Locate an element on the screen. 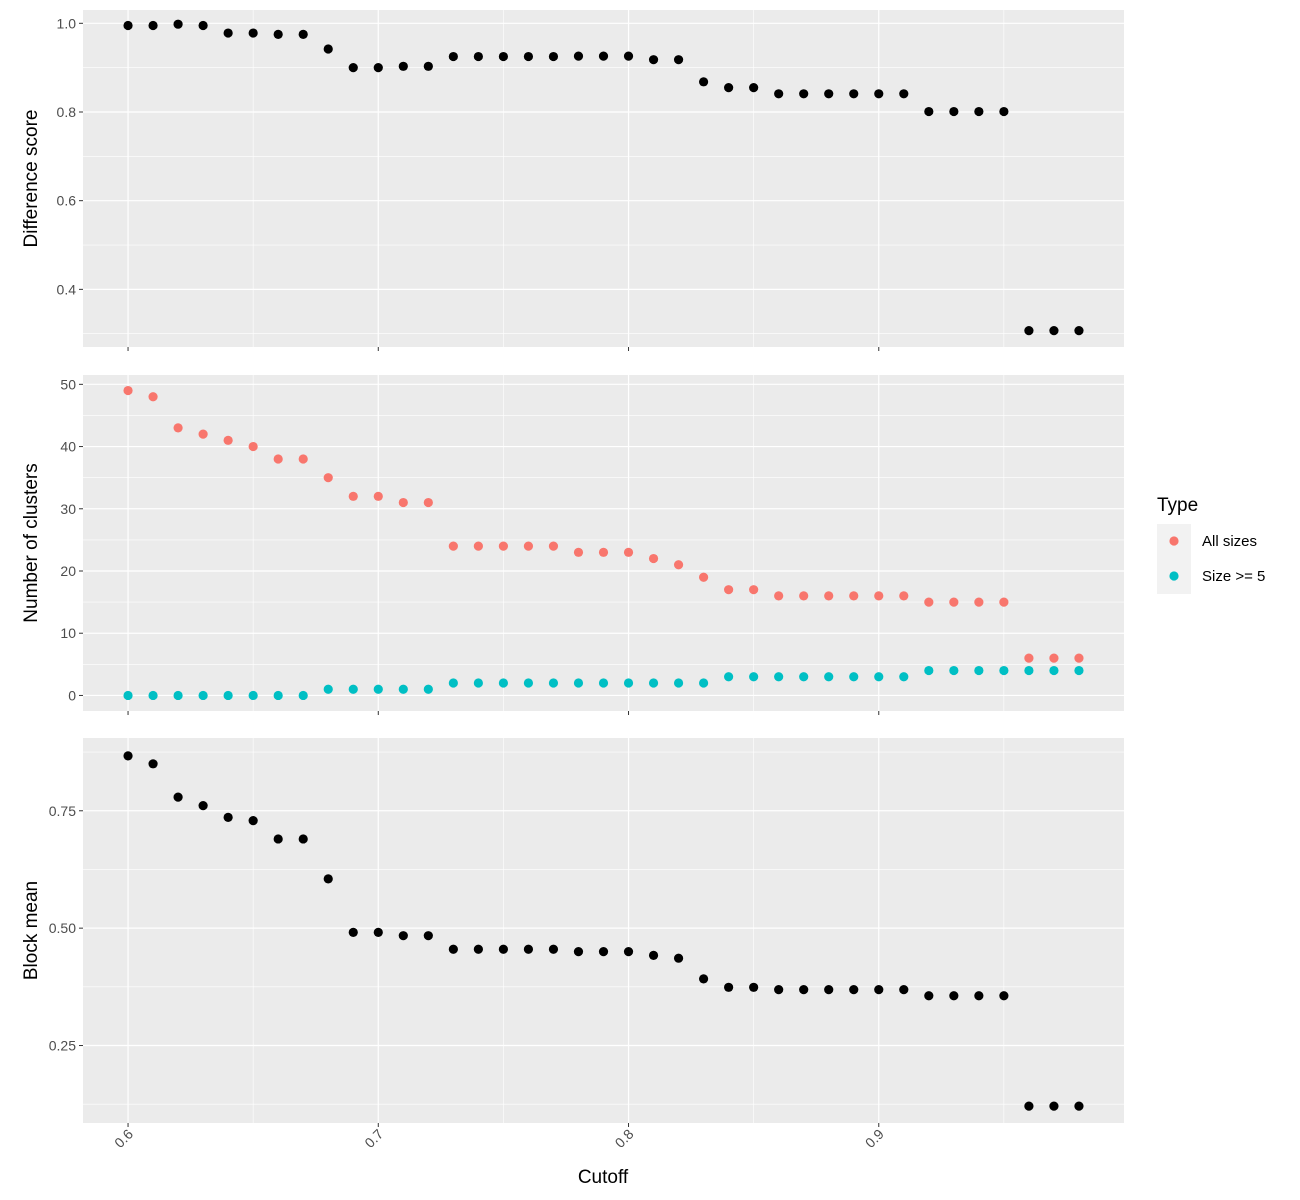  y-tick-label: 10 is located at coordinates (68, 633).